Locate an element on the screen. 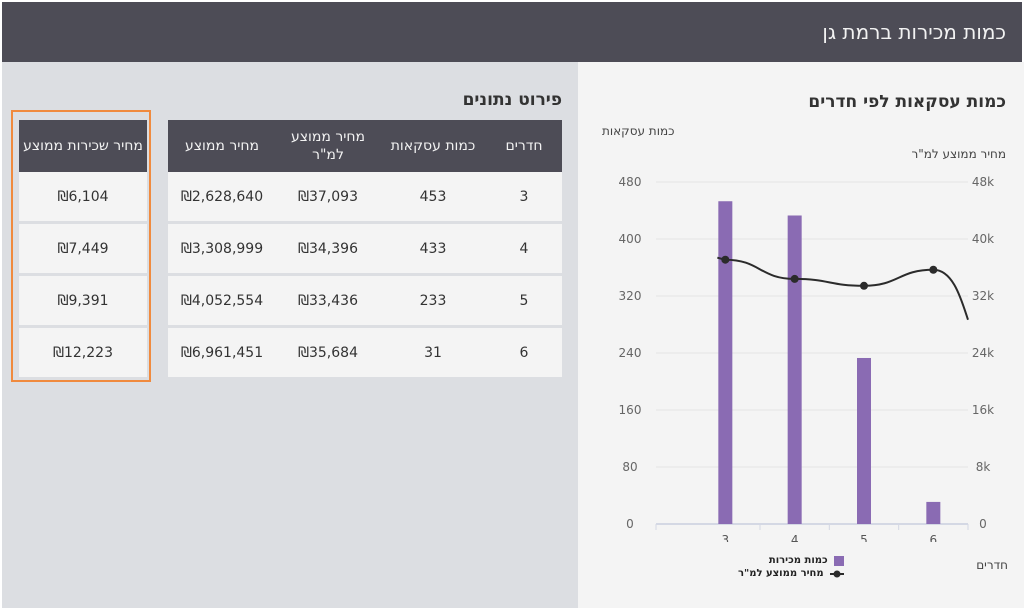 Image resolution: width=1024 pixels, height=608 pixels. x-tick-label: 6 is located at coordinates (934, 537).